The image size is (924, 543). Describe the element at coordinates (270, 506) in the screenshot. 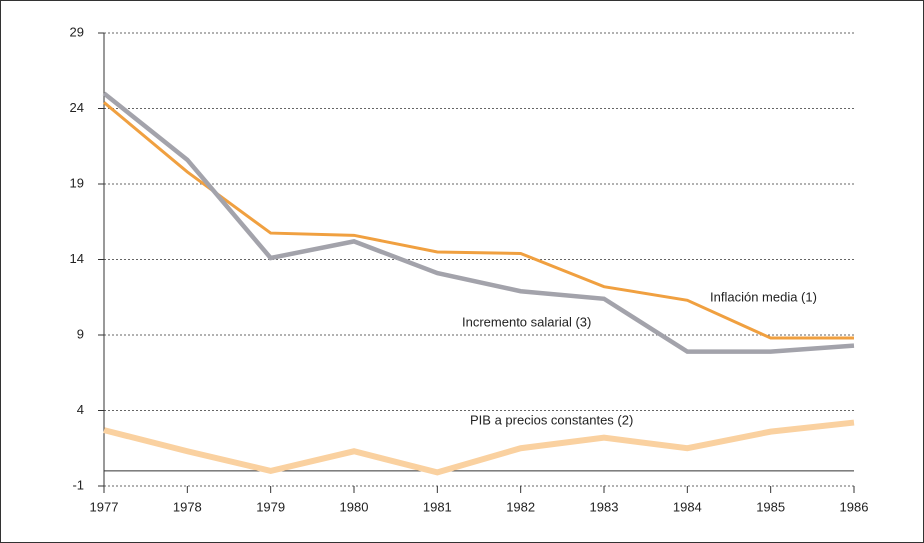

I see `x-tick-label: 1979` at that location.